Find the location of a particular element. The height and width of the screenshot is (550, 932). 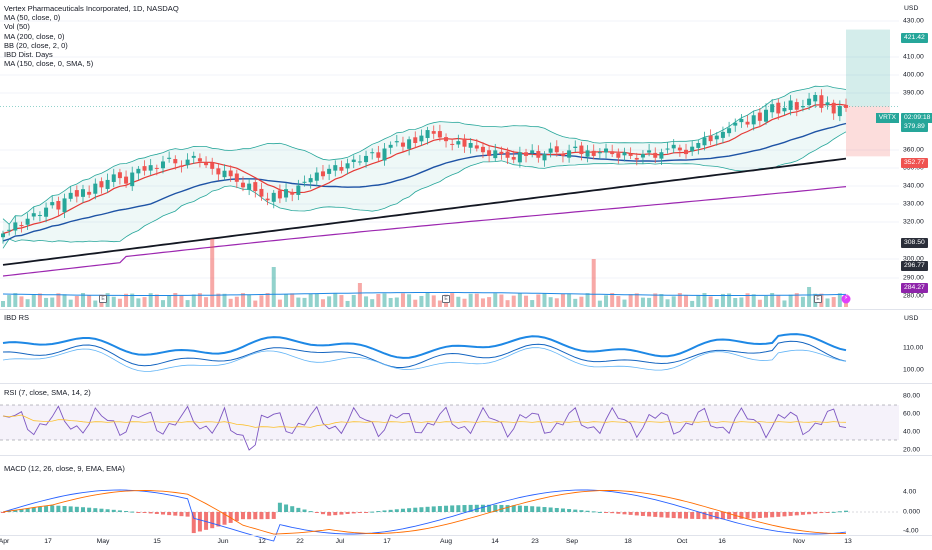

study-dist-days: IBD Dist. Days is located at coordinates (28, 55).